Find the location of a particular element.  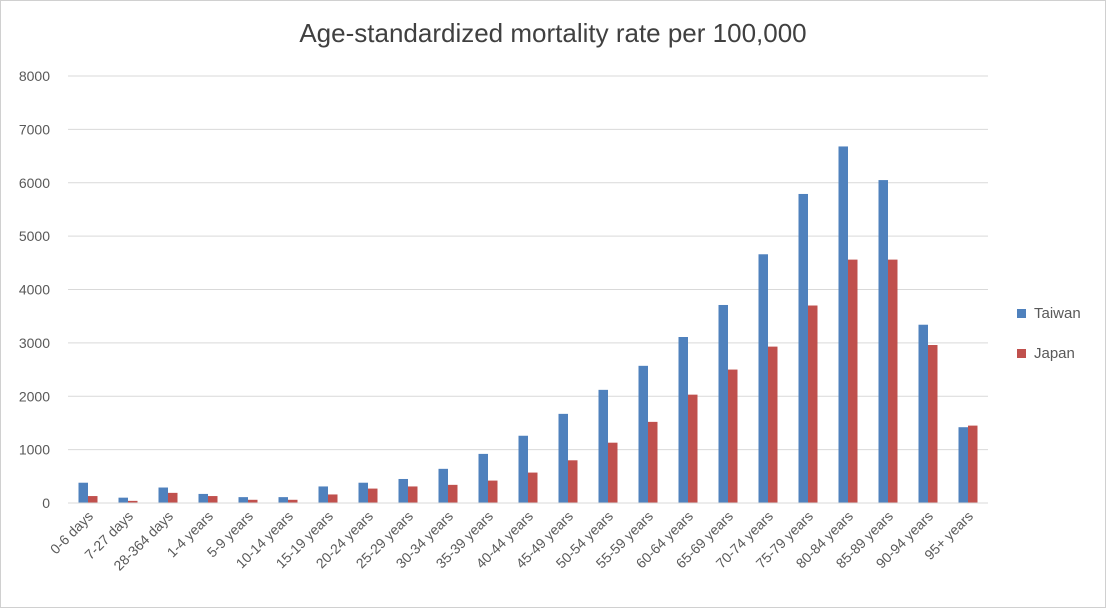

y-tick-label: 6000 is located at coordinates (34, 183).